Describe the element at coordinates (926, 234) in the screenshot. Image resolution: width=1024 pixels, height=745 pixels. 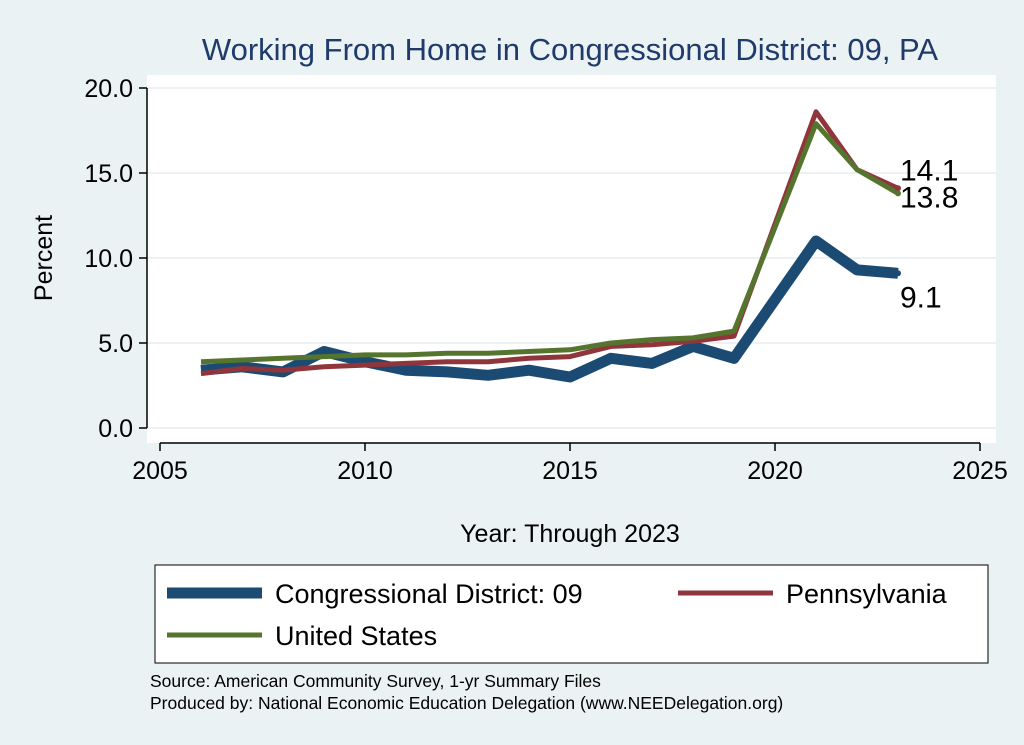
I see `end-labels: 9.1 14.113.8` at that location.